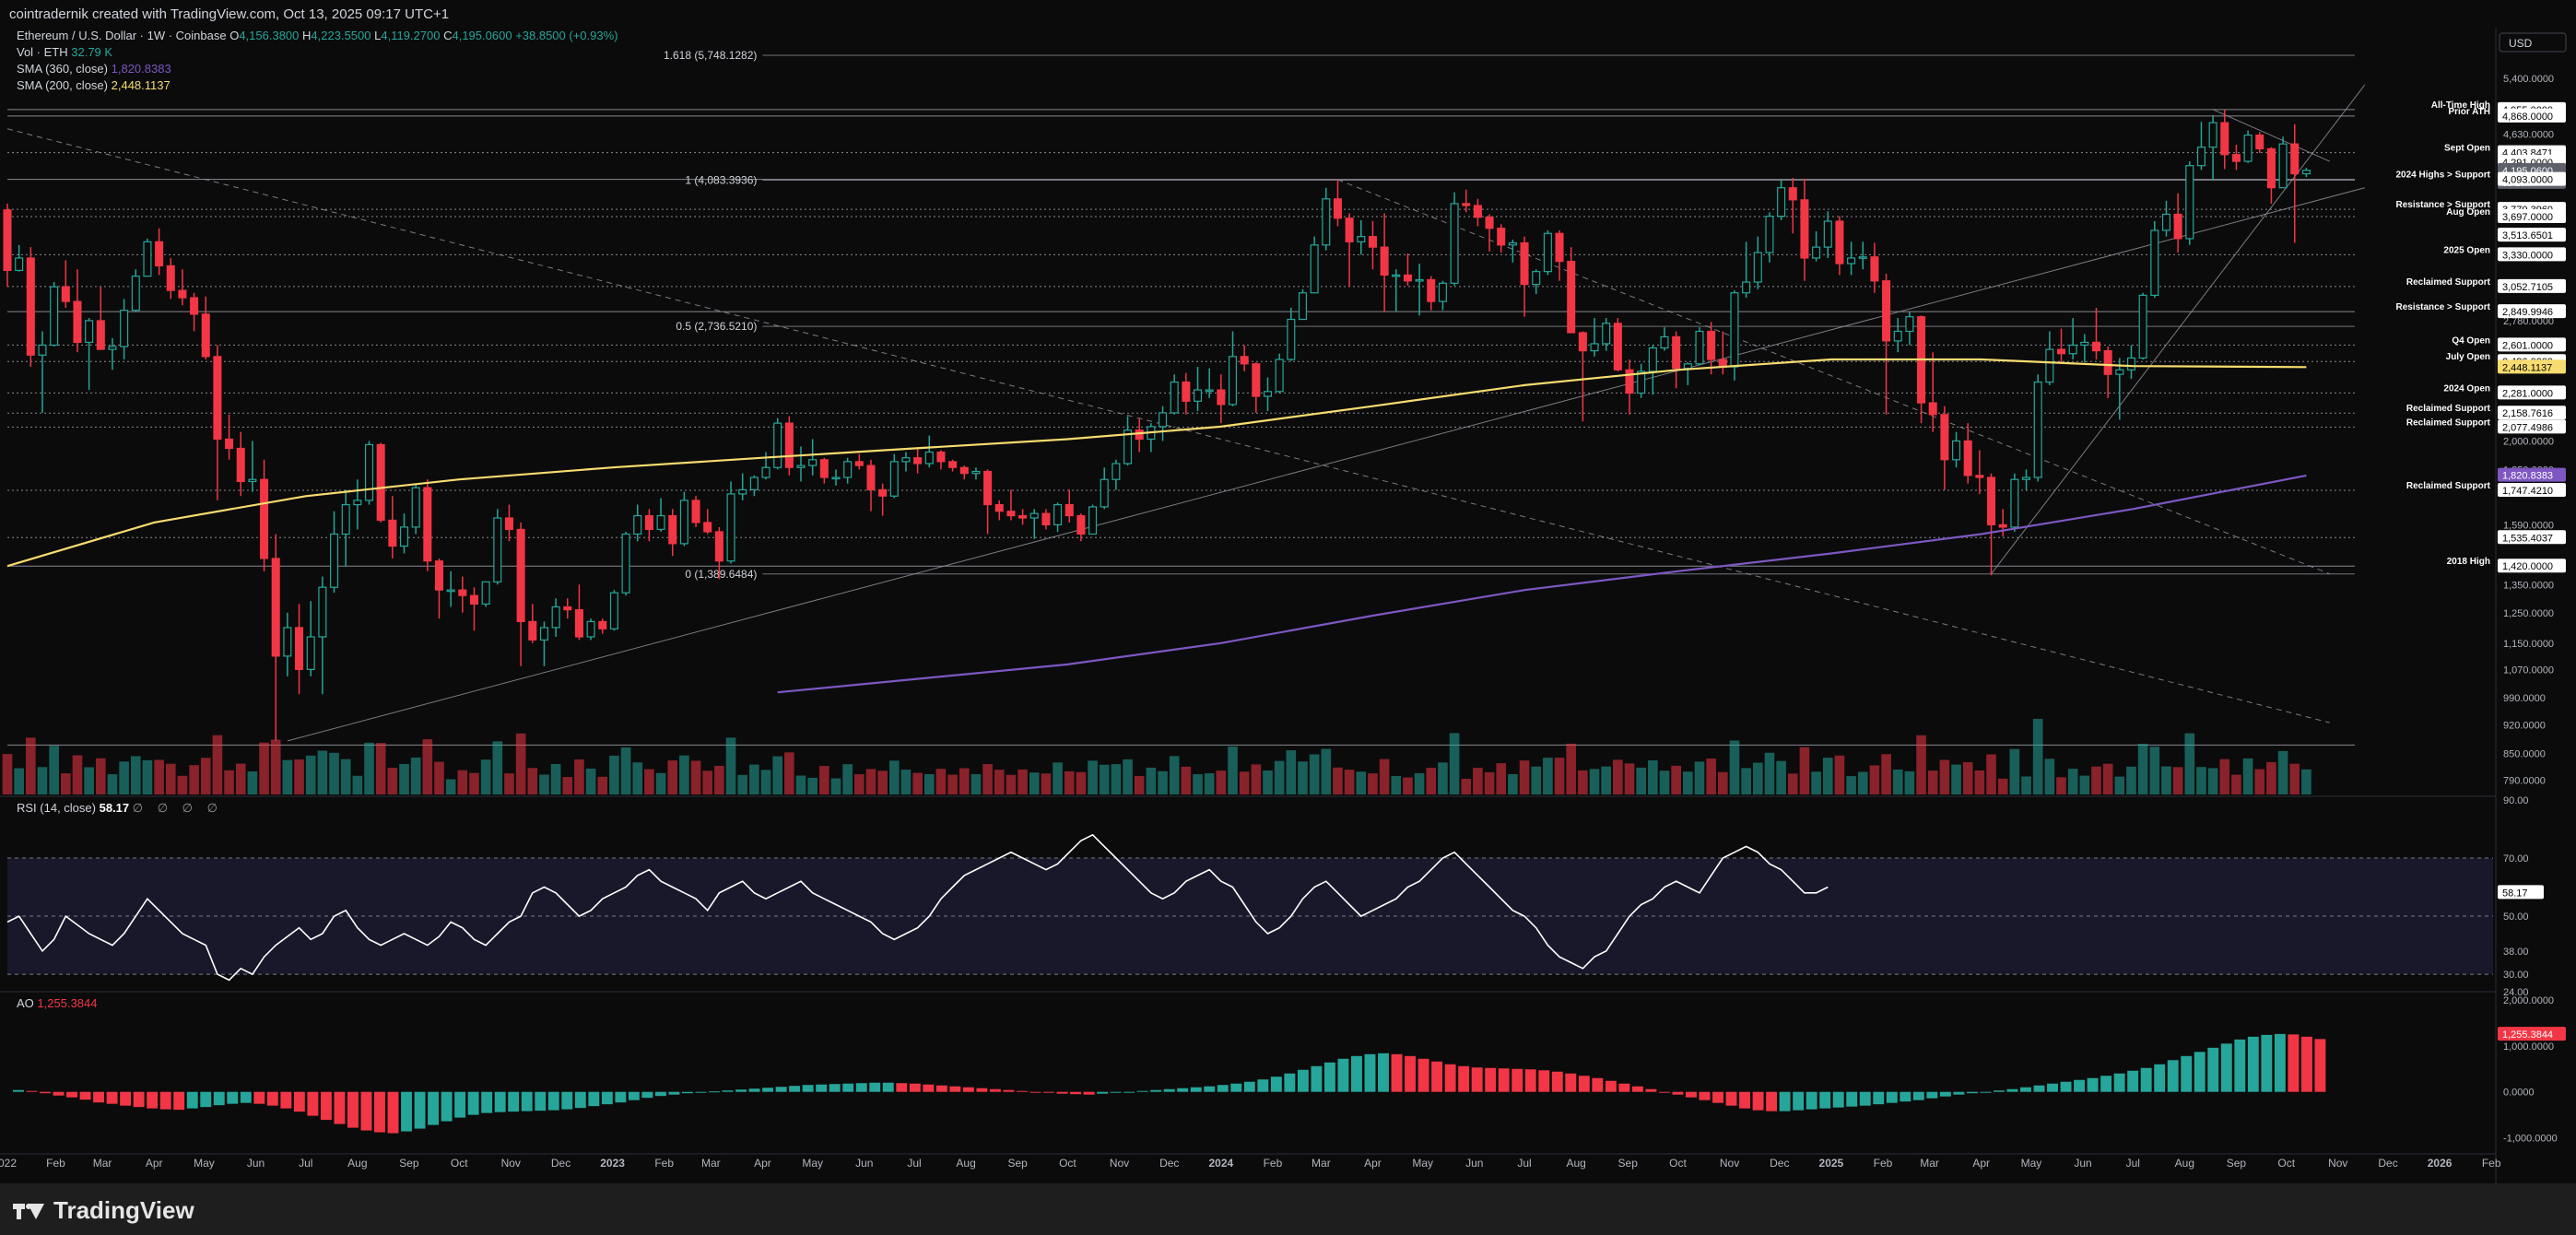  I want to click on currency-badge, so click(2533, 42).